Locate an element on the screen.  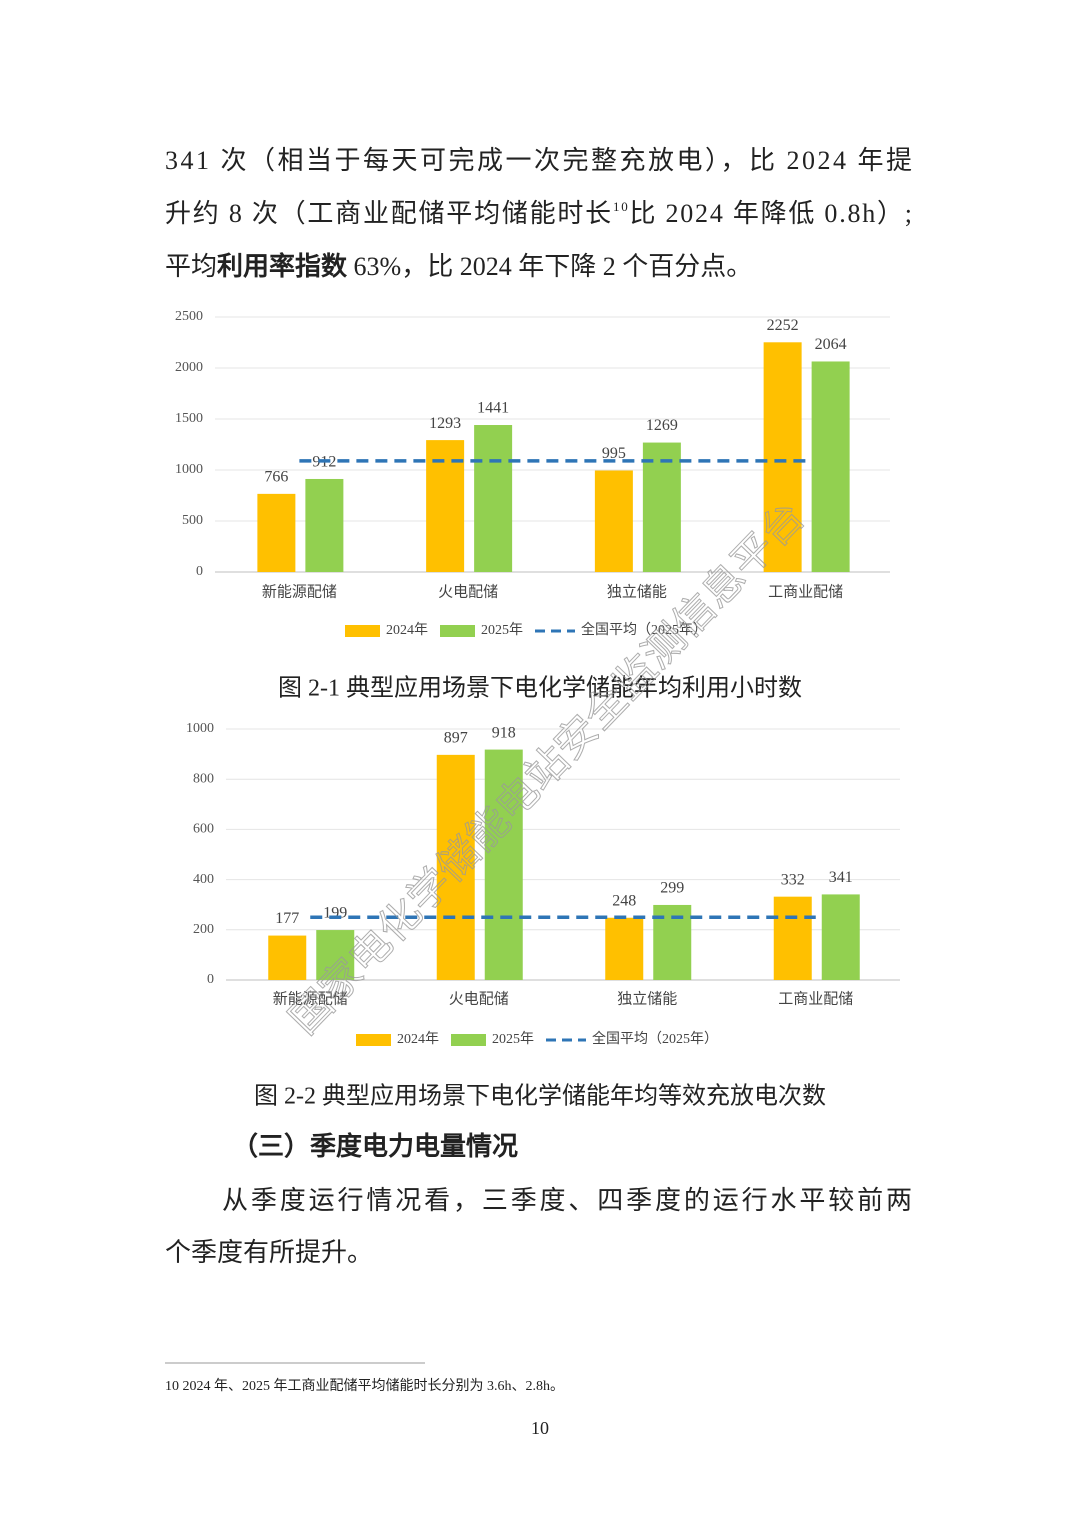
value-label: 248 is located at coordinates (624, 900).